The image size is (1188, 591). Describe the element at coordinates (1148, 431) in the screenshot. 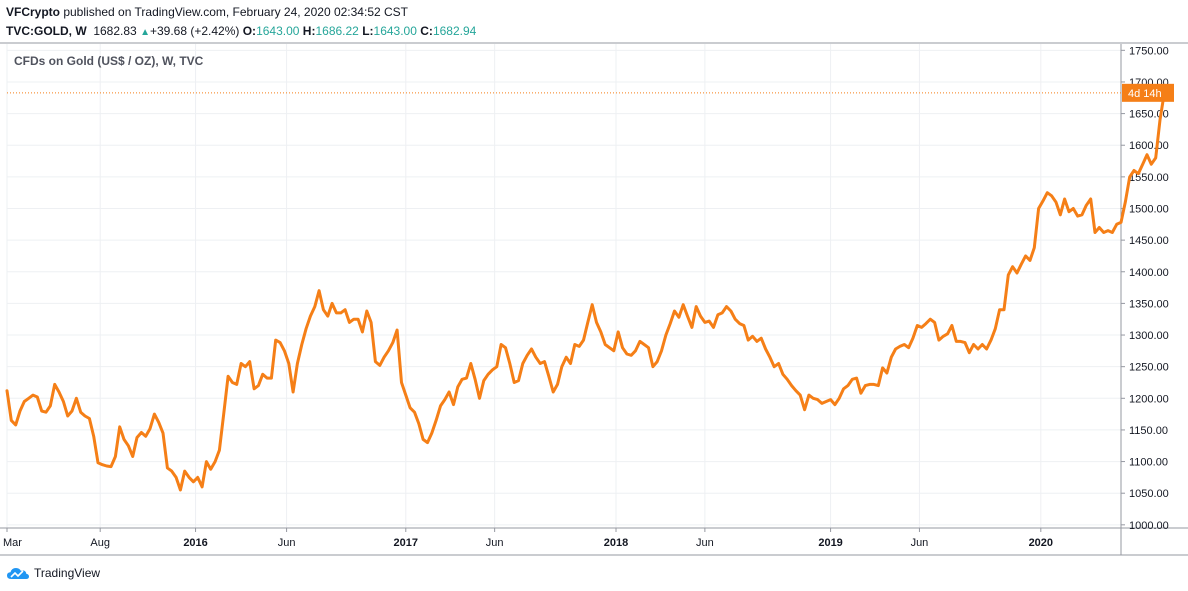

I see `y-tick-label: 1150.00` at that location.